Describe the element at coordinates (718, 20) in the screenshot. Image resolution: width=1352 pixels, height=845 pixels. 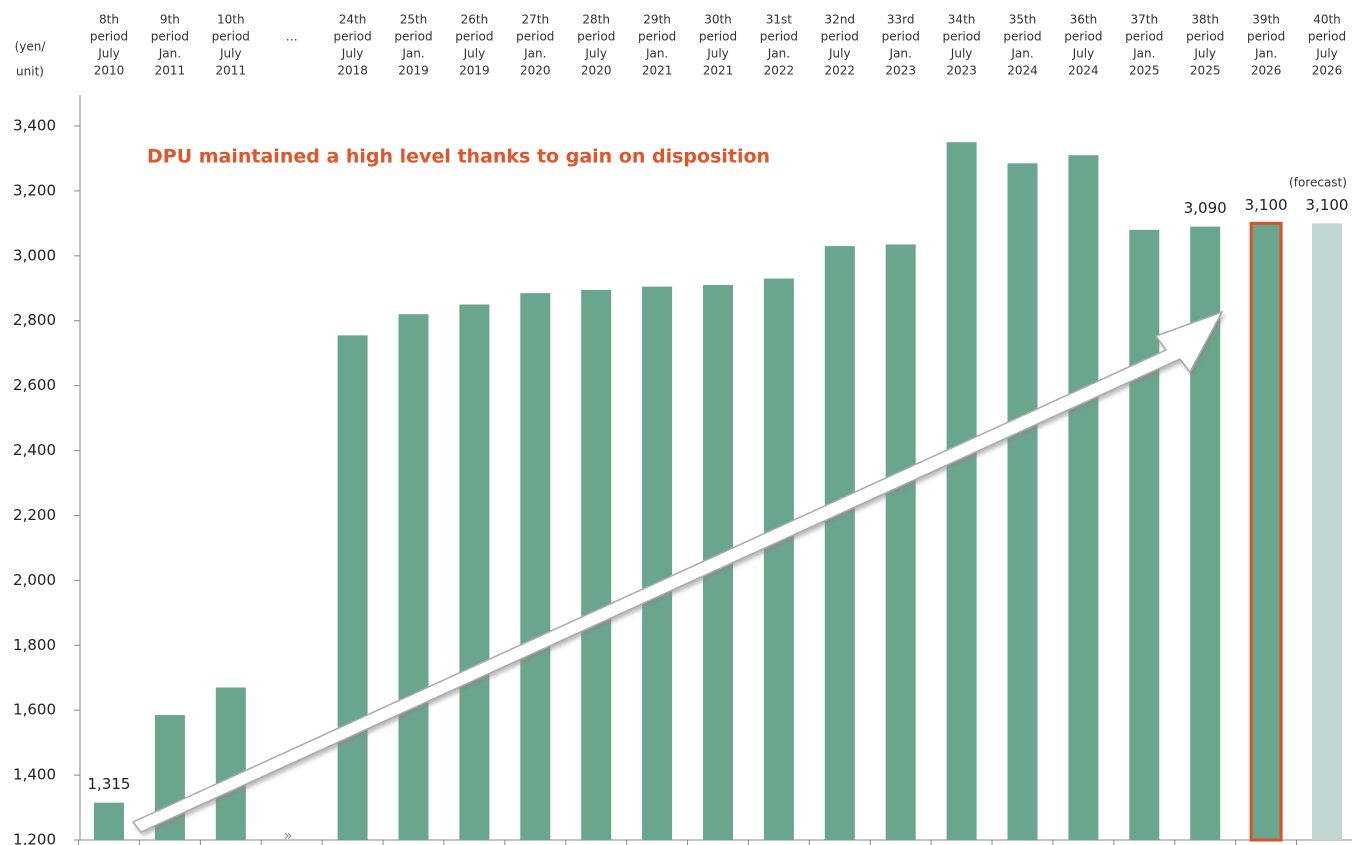
I see `x-tick-label: 30th` at that location.